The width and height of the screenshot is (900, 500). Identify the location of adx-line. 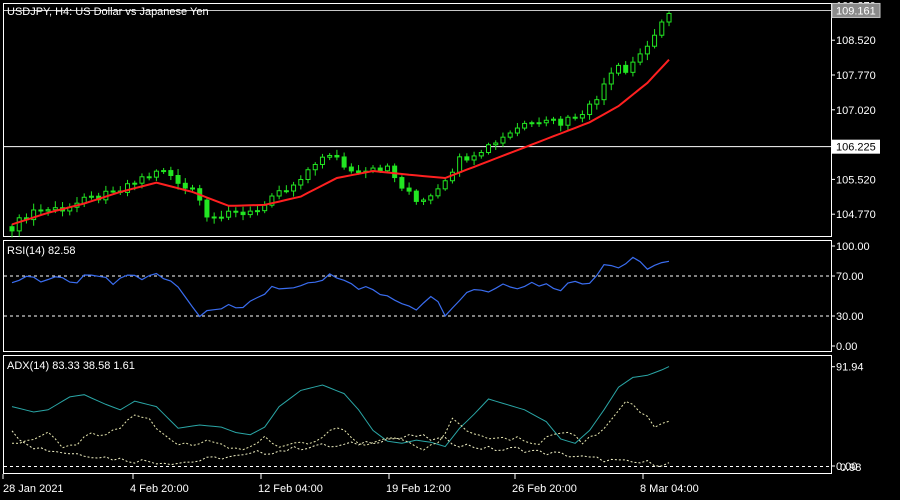
(340, 407).